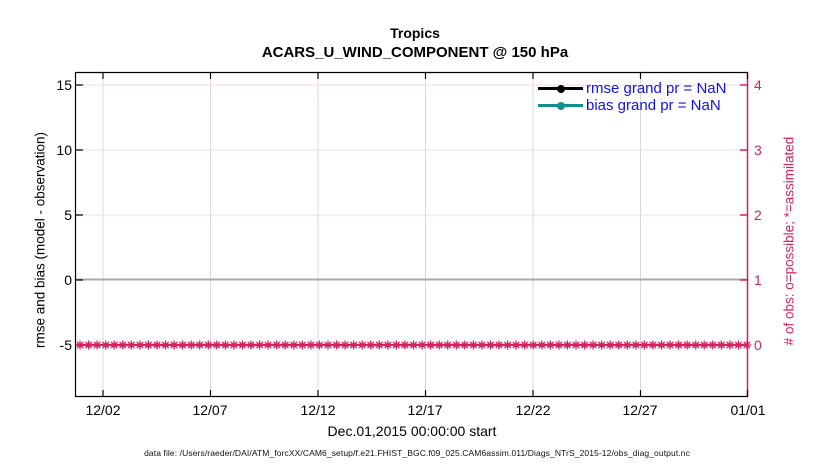  Describe the element at coordinates (758, 345) in the screenshot. I see `y-right-tick-0: 0` at that location.